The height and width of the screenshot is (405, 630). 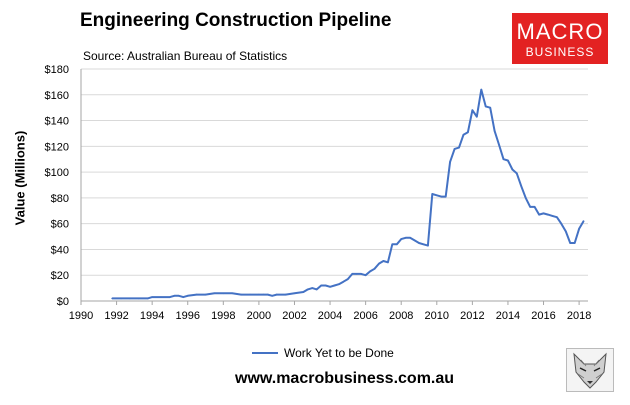 What do you see at coordinates (401, 316) in the screenshot?
I see `x-tick-label: 2008` at bounding box center [401, 316].